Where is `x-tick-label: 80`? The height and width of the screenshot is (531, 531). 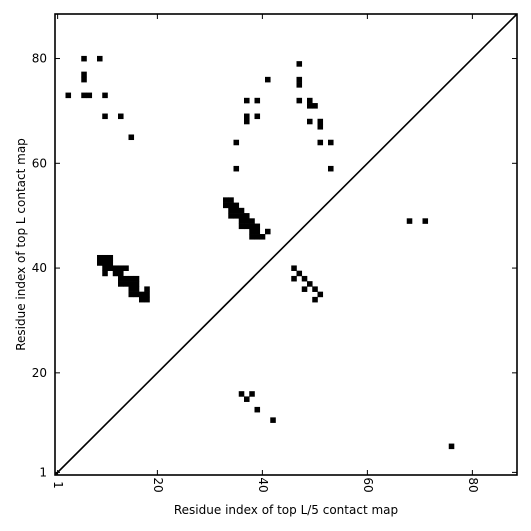 x-tick-label: 80 is located at coordinates (473, 484).